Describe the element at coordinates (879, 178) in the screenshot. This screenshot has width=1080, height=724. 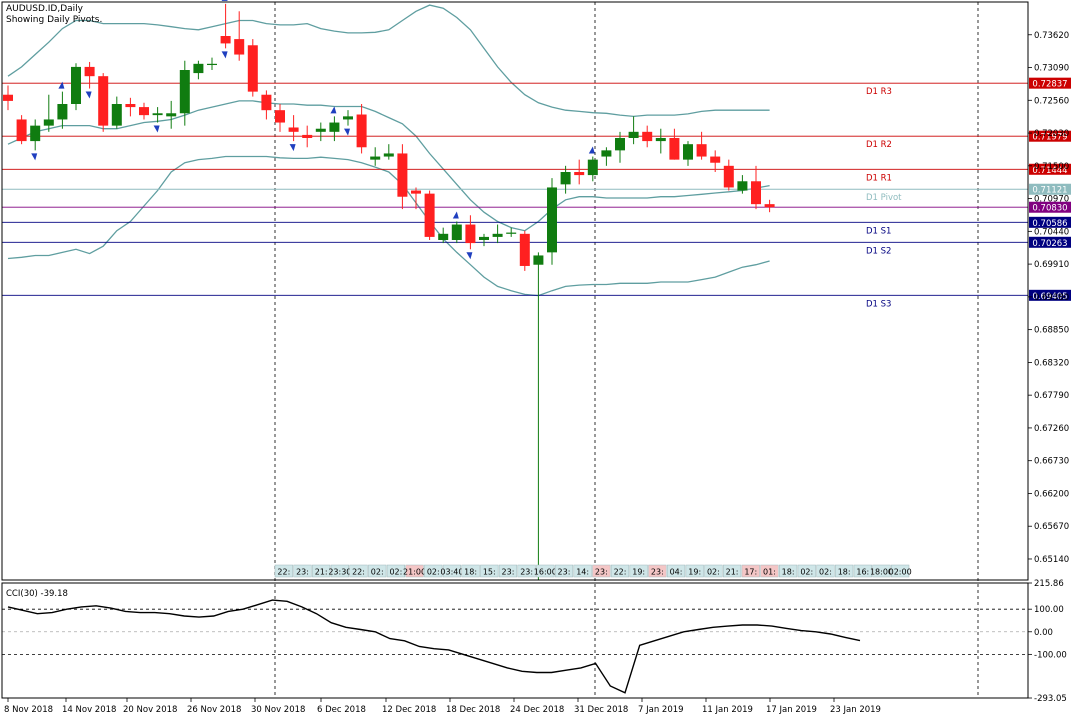
I see `pivot-label-d1-r1: D1 R1` at that location.